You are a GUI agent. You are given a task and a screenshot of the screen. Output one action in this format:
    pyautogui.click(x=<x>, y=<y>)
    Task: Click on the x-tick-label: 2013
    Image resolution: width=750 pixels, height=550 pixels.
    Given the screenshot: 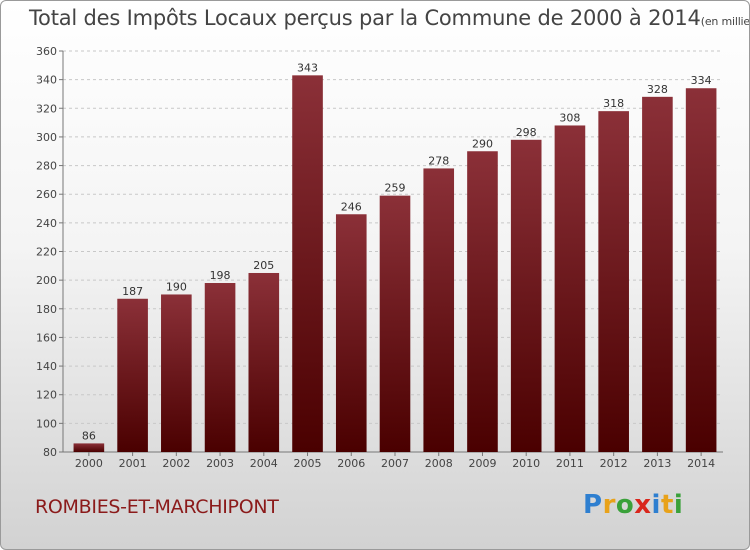 What is the action you would take?
    pyautogui.click(x=657, y=463)
    